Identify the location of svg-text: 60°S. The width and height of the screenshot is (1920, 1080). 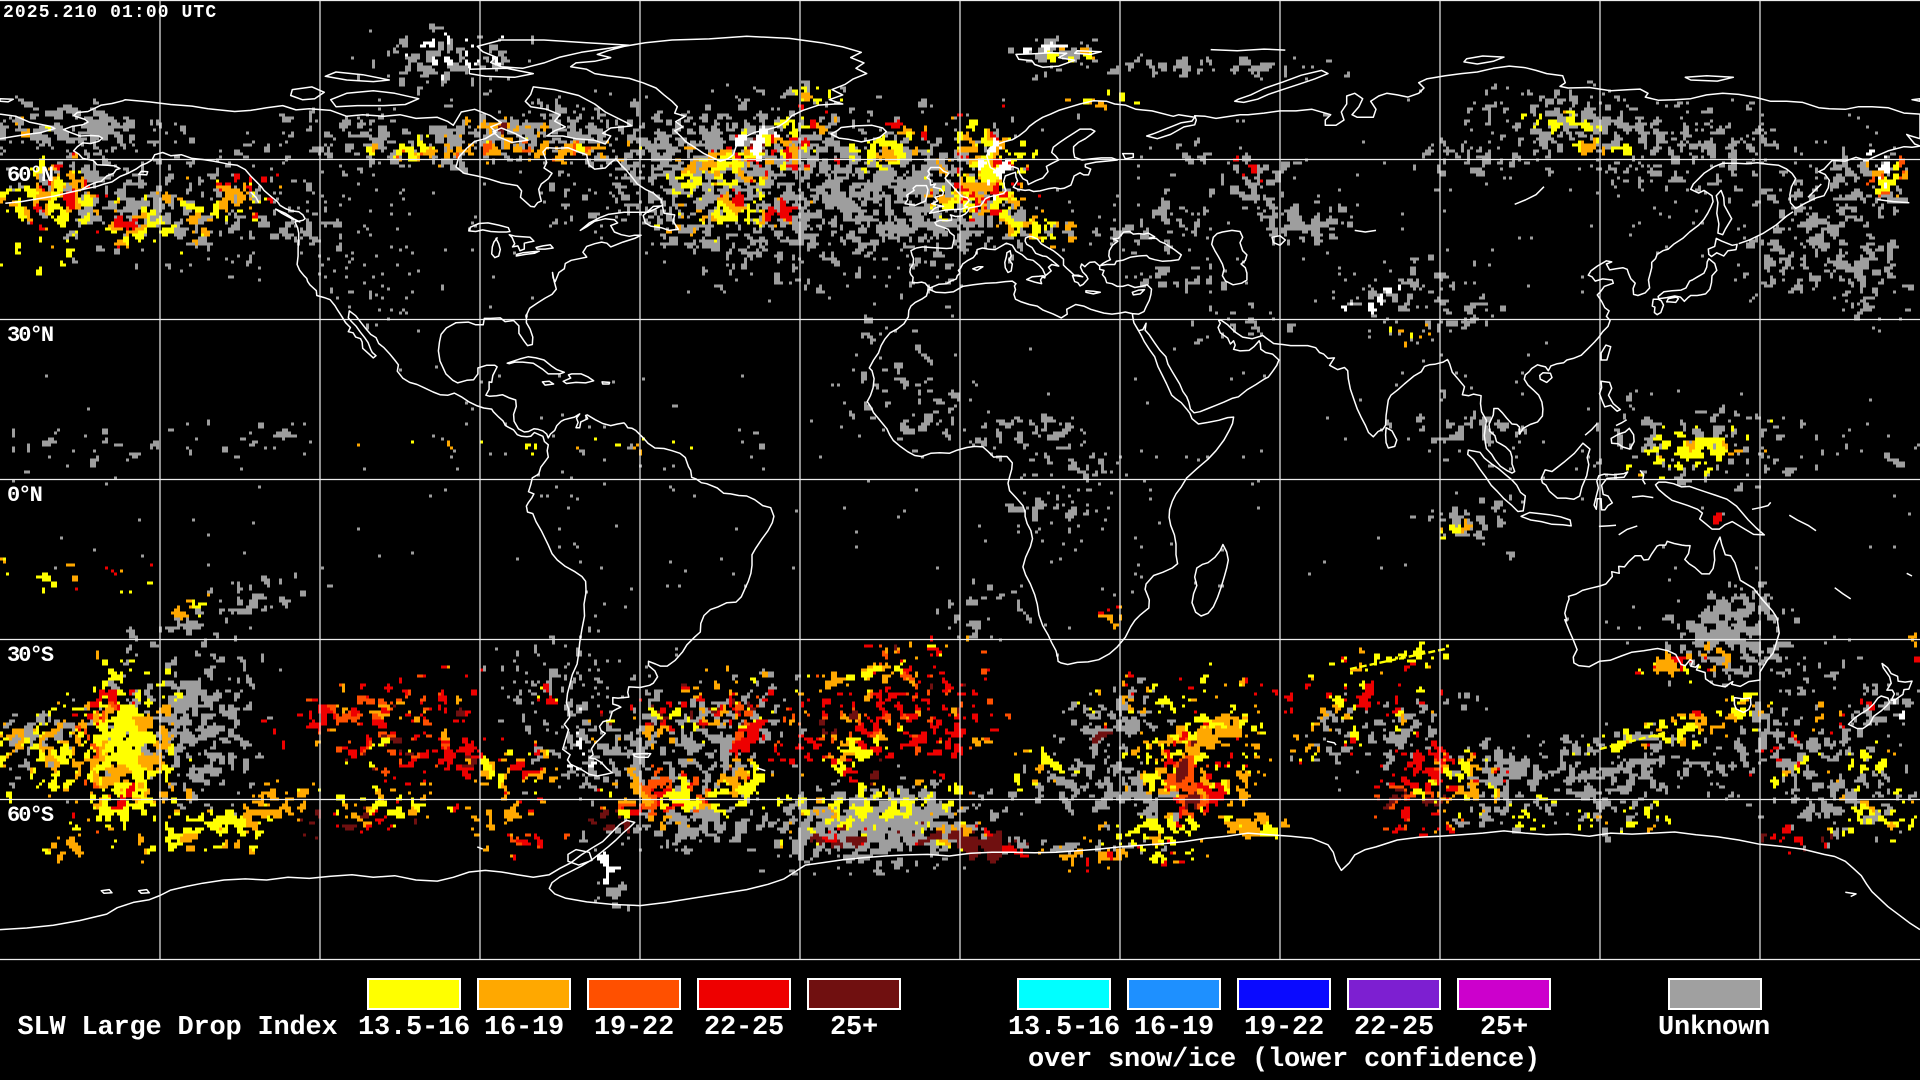
(30, 815).